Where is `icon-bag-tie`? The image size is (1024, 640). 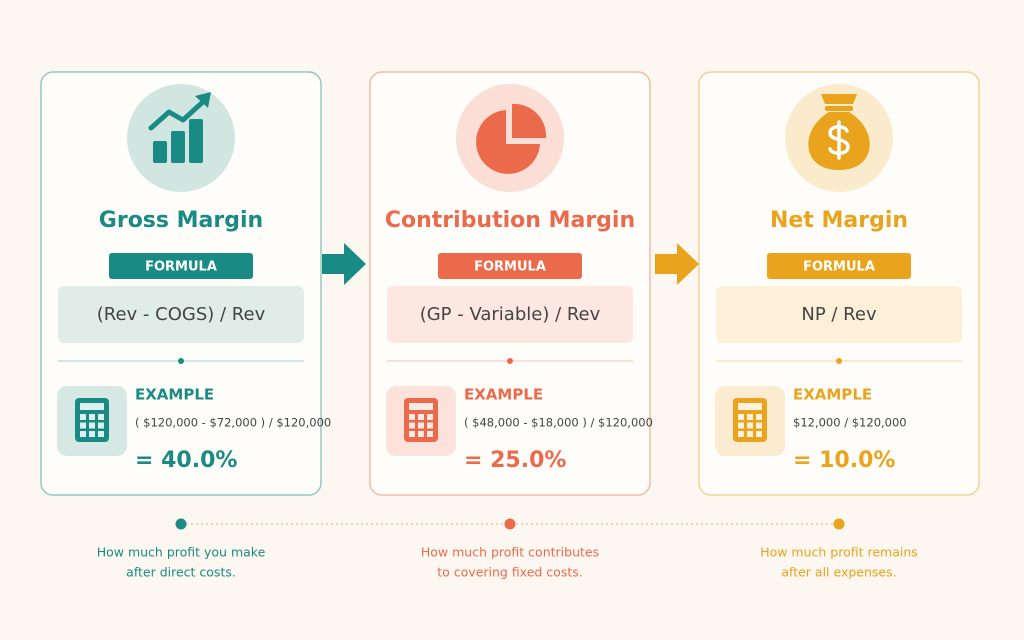
icon-bag-tie is located at coordinates (839, 108).